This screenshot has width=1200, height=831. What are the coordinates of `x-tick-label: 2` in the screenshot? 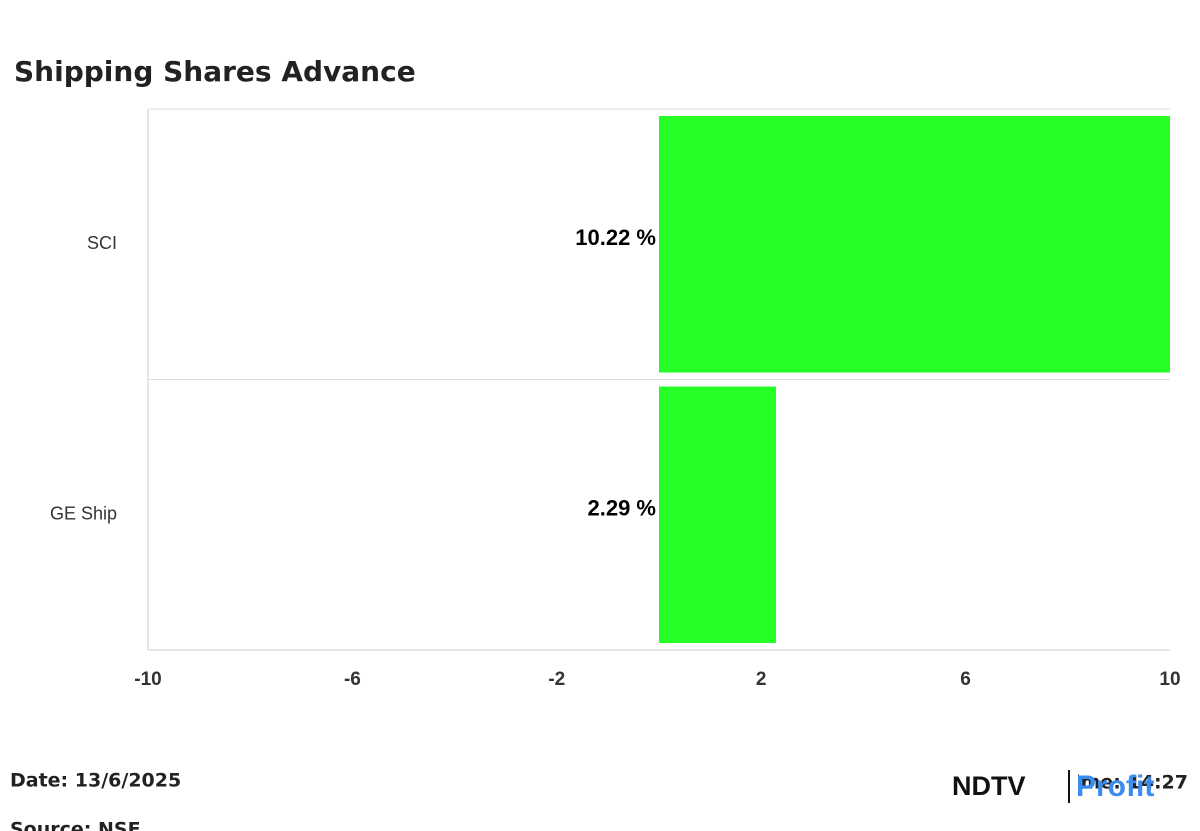 It's located at (761, 679).